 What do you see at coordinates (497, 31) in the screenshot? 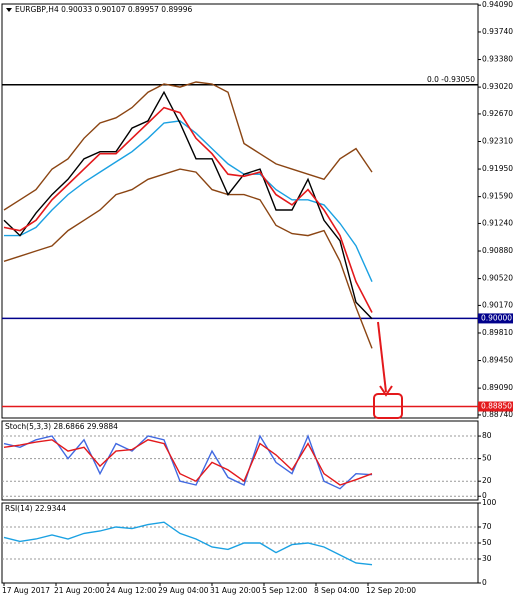
I see `y-tick-label: 0.93740` at bounding box center [497, 31].